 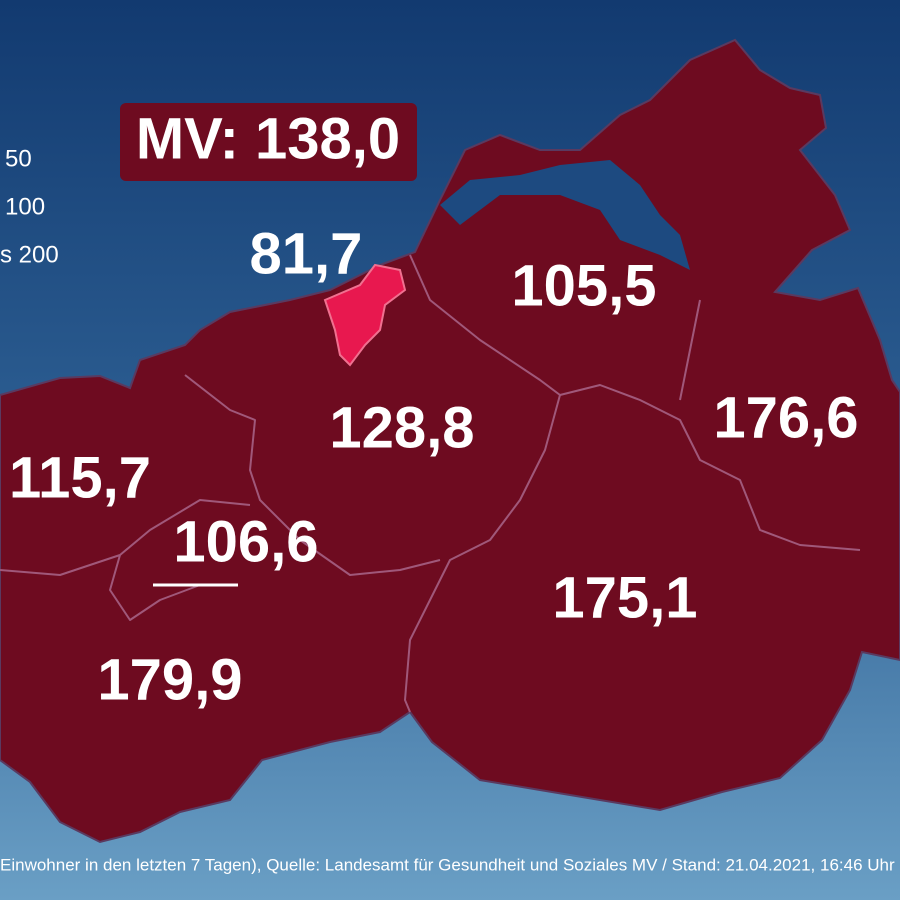 I want to click on region-value: 106,6, so click(x=245, y=541).